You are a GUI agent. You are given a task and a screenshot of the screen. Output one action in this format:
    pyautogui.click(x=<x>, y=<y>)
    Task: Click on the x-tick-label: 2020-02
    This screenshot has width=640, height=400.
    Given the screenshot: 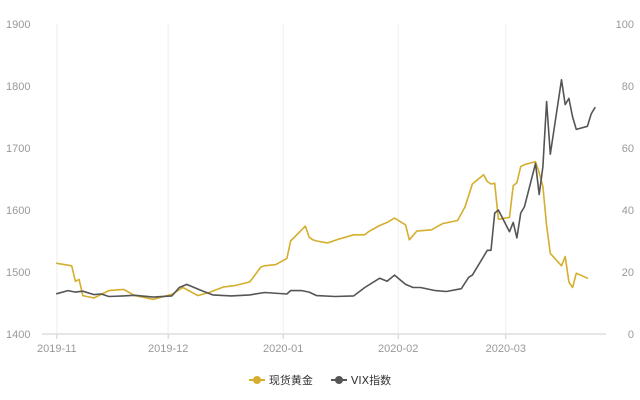 What is the action you would take?
    pyautogui.click(x=398, y=349)
    